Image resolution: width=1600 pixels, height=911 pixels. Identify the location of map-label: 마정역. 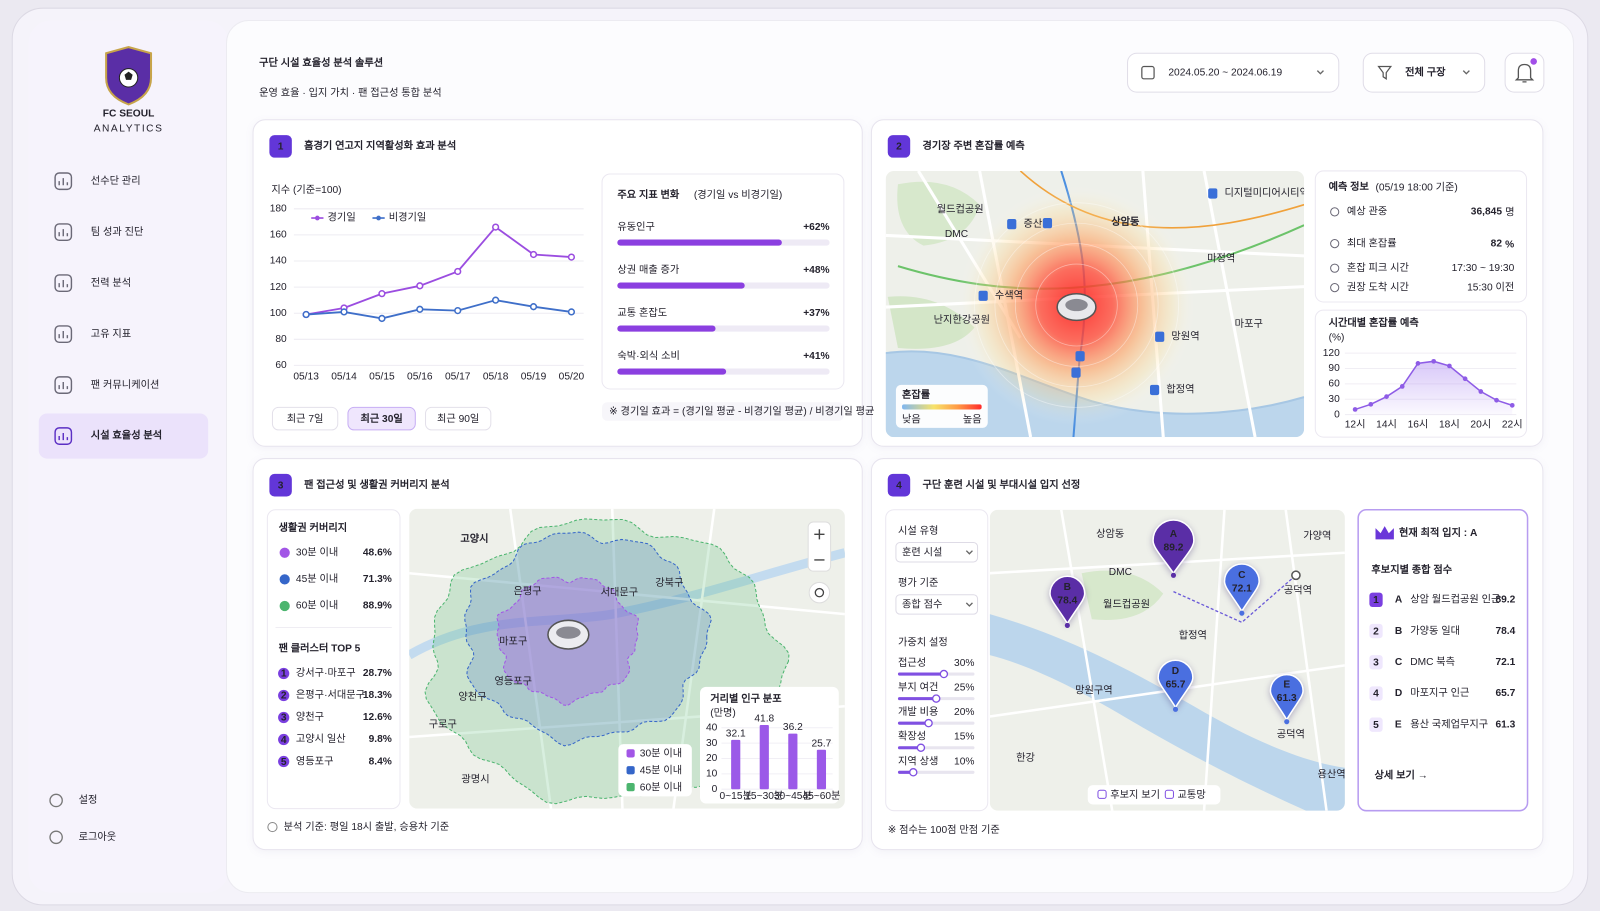
(1221, 259).